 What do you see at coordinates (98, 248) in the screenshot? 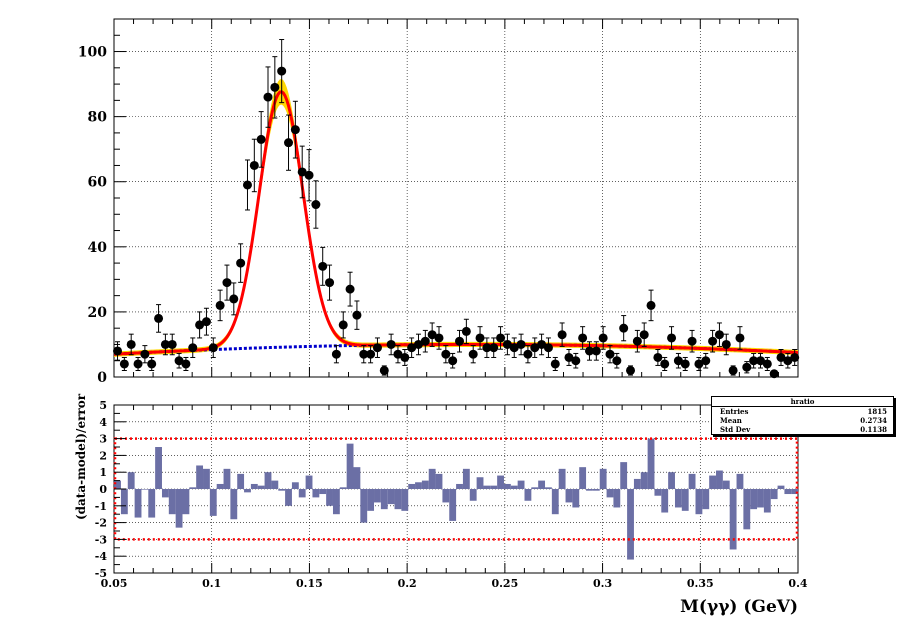
I see `y-tick-label: 40` at bounding box center [98, 248].